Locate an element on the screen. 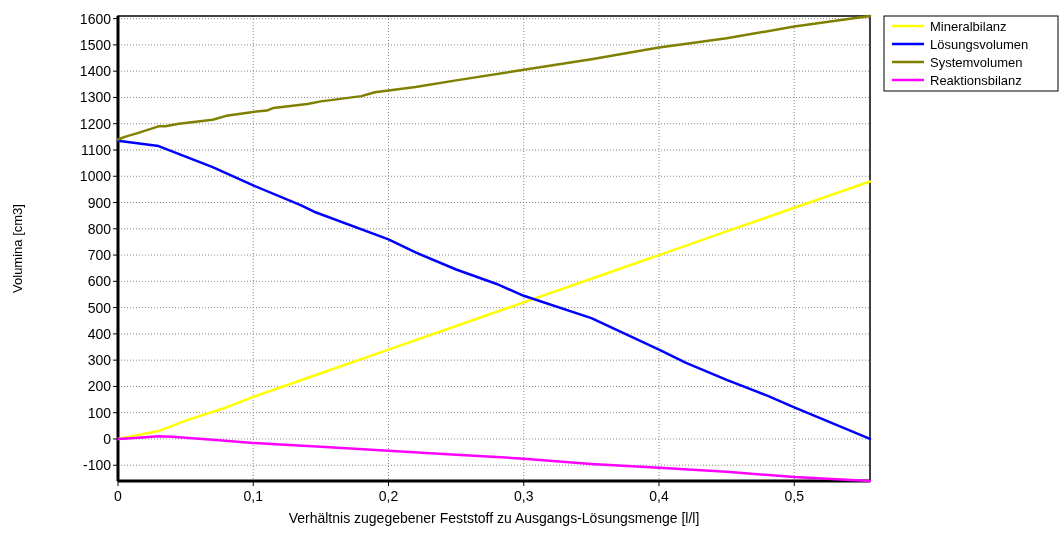 The width and height of the screenshot is (1064, 535). y-tick-label: 700 is located at coordinates (99, 255).